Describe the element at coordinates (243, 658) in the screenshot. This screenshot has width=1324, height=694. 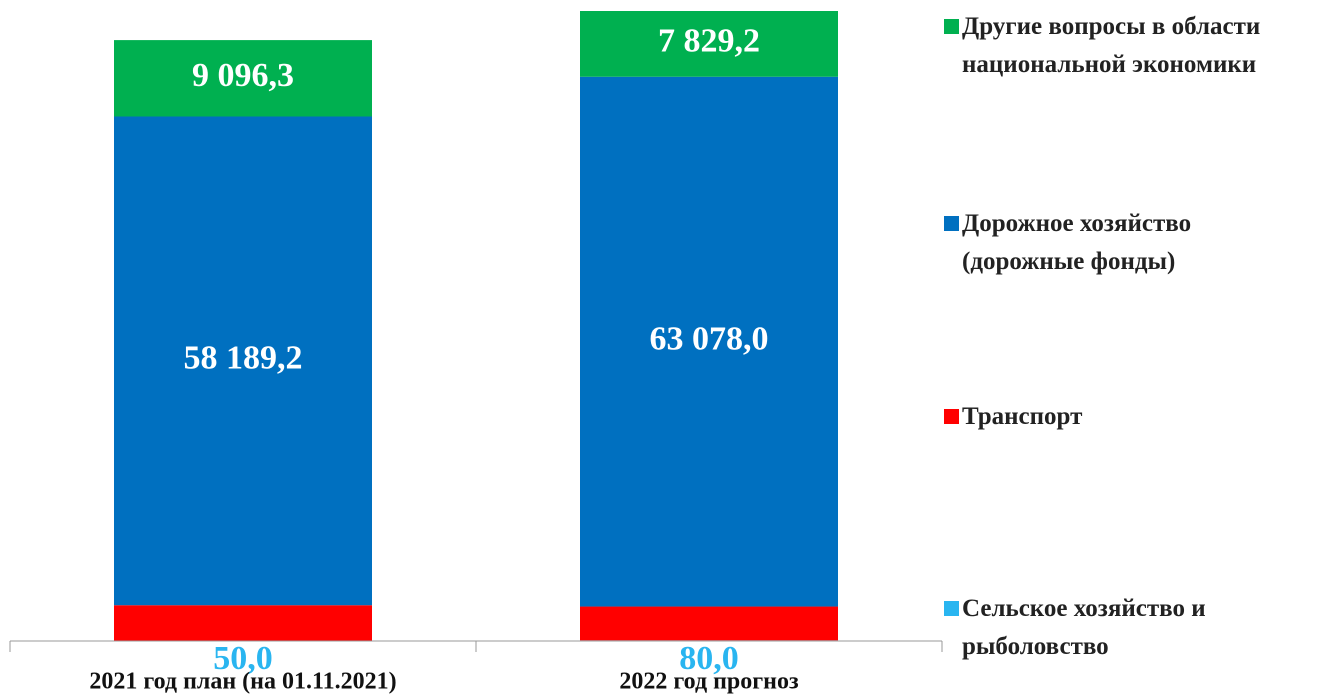
I see `data-label: 50,0` at that location.